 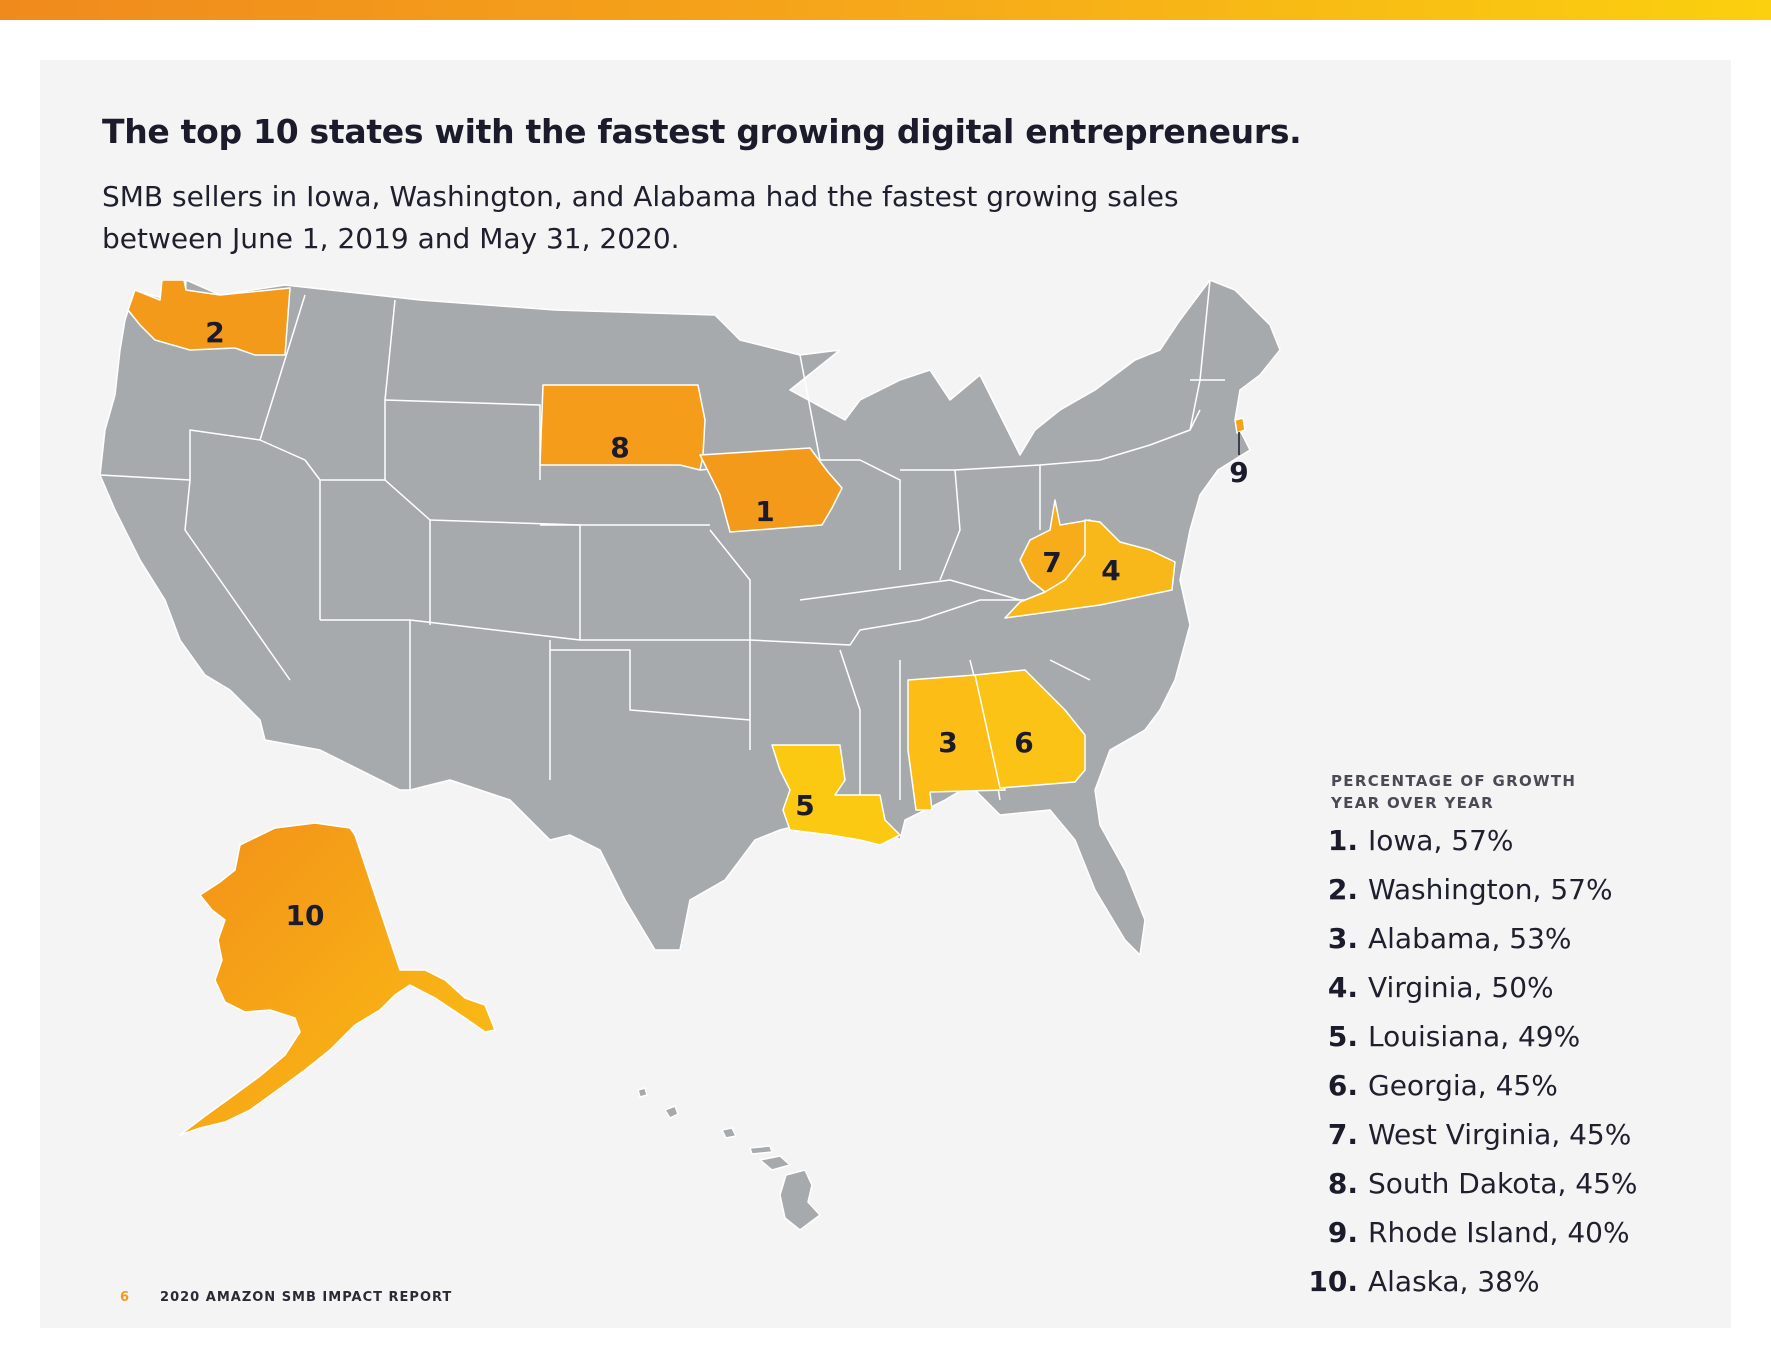 What do you see at coordinates (1240, 425) in the screenshot?
I see `rhode-island-state` at bounding box center [1240, 425].